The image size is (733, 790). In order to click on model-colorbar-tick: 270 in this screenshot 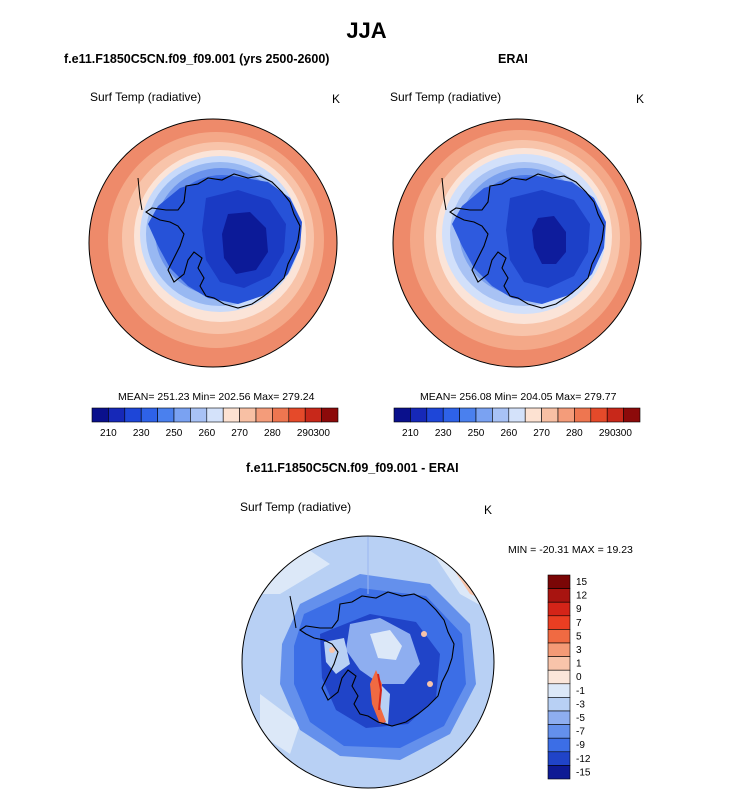, I will do `click(239, 433)`.